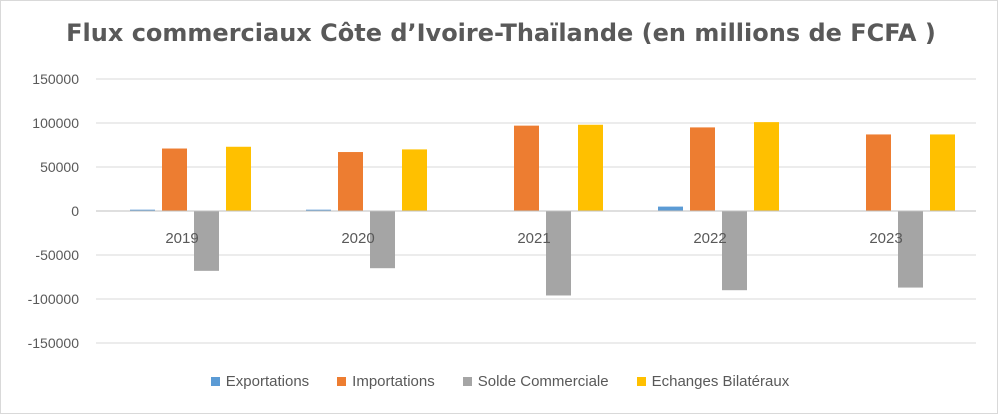 The width and height of the screenshot is (998, 414). What do you see at coordinates (55, 79) in the screenshot?
I see `y-tick-label: 150000` at bounding box center [55, 79].